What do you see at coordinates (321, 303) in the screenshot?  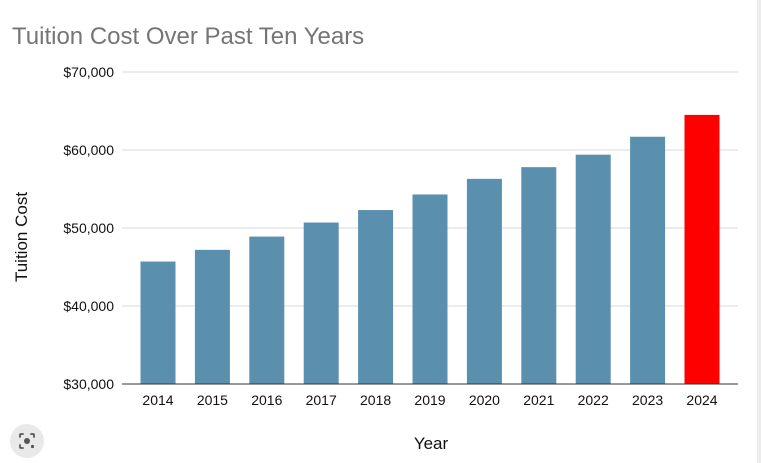 I see `bar-2017` at bounding box center [321, 303].